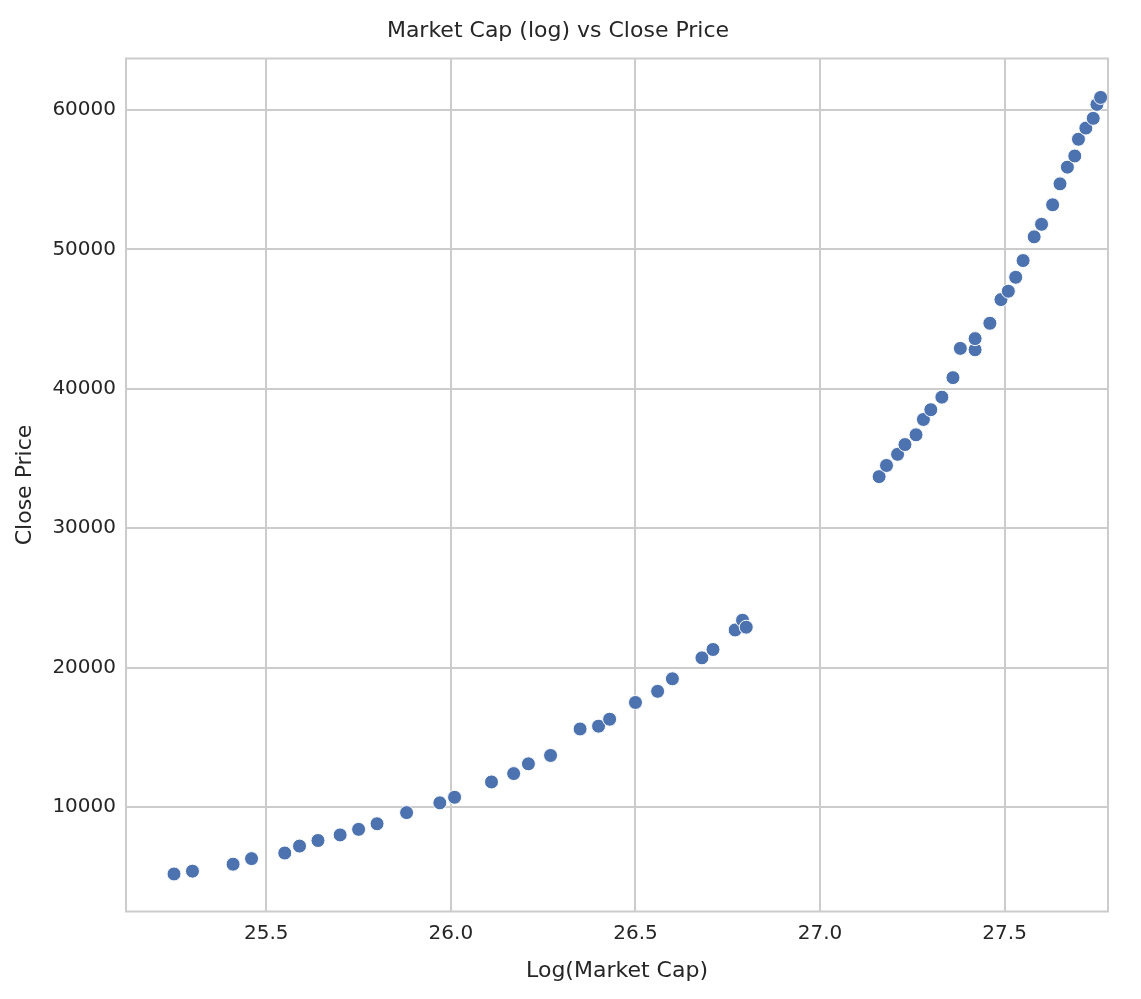 This screenshot has width=1141, height=999. I want to click on x-tick-label: 27.5, so click(1004, 931).